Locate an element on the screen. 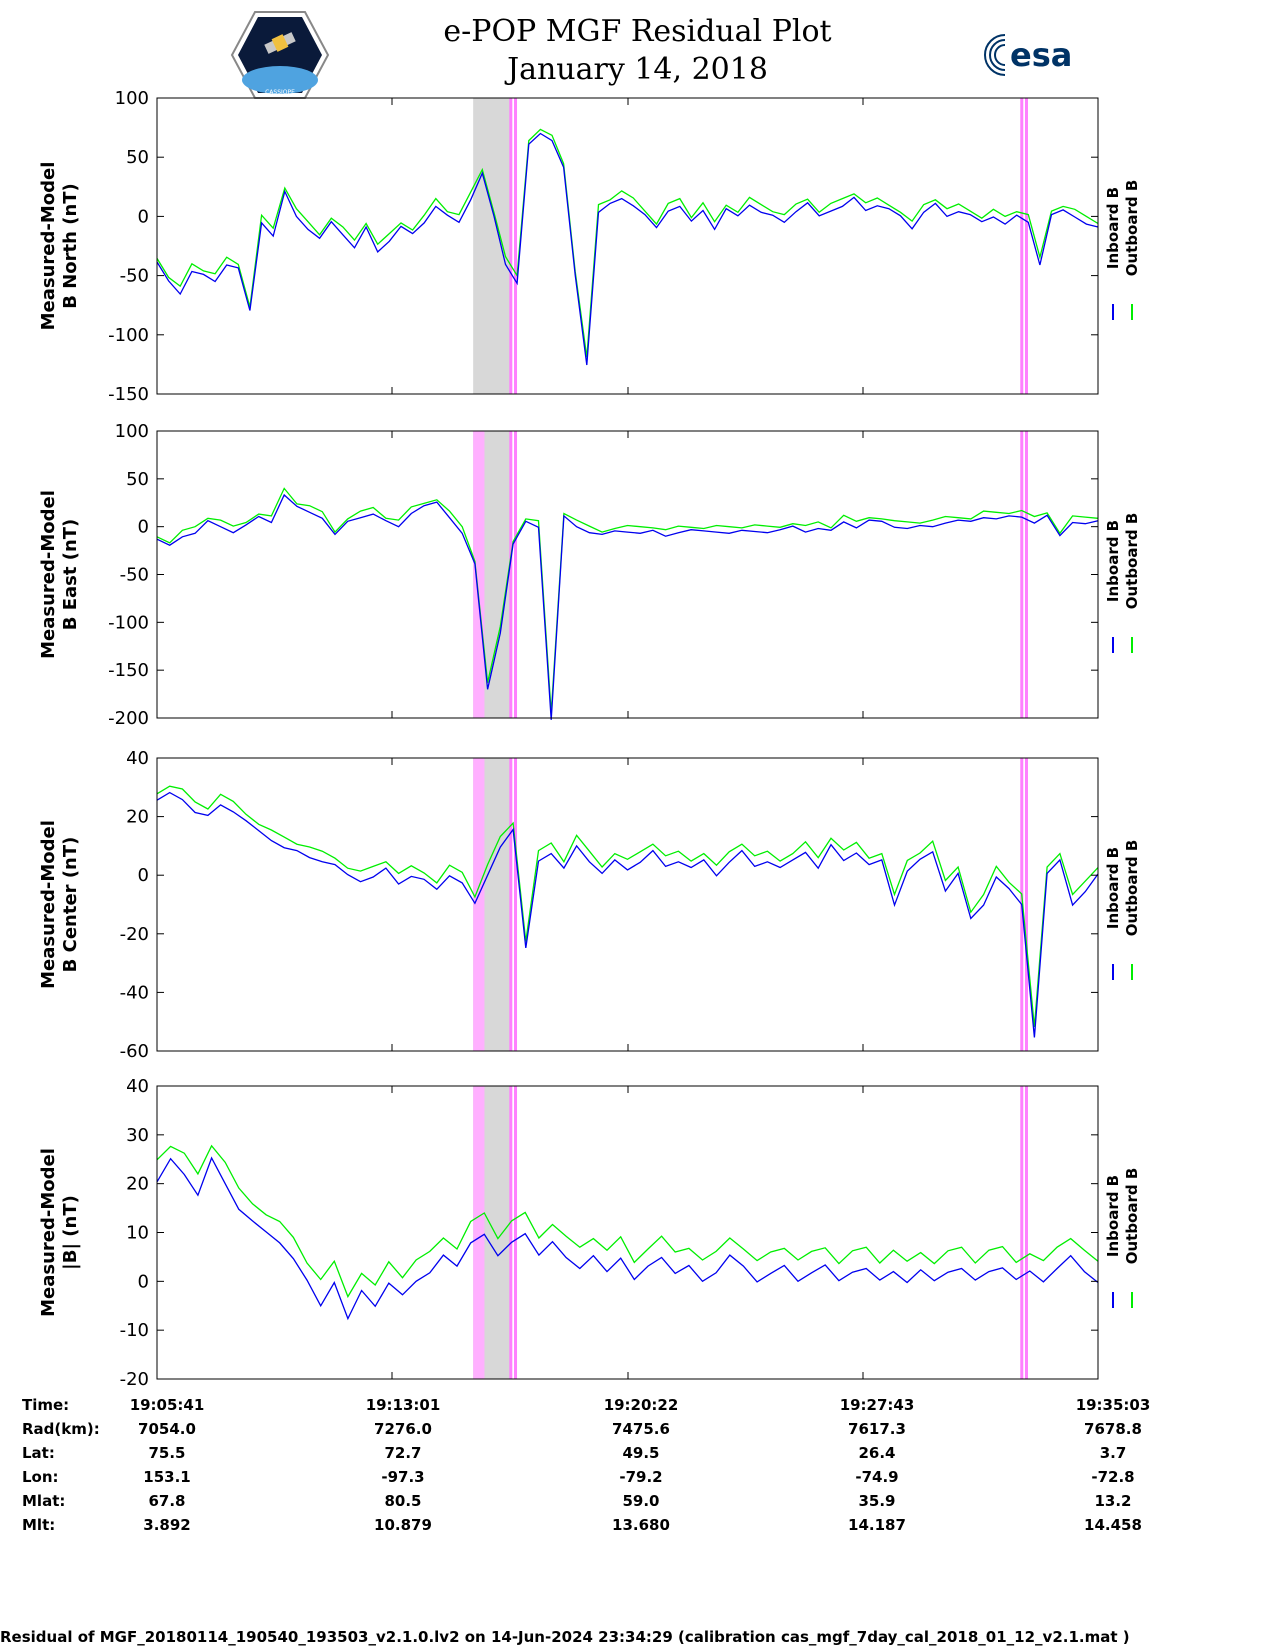  meta-label-mlat: Mlat: is located at coordinates (44, 1501).